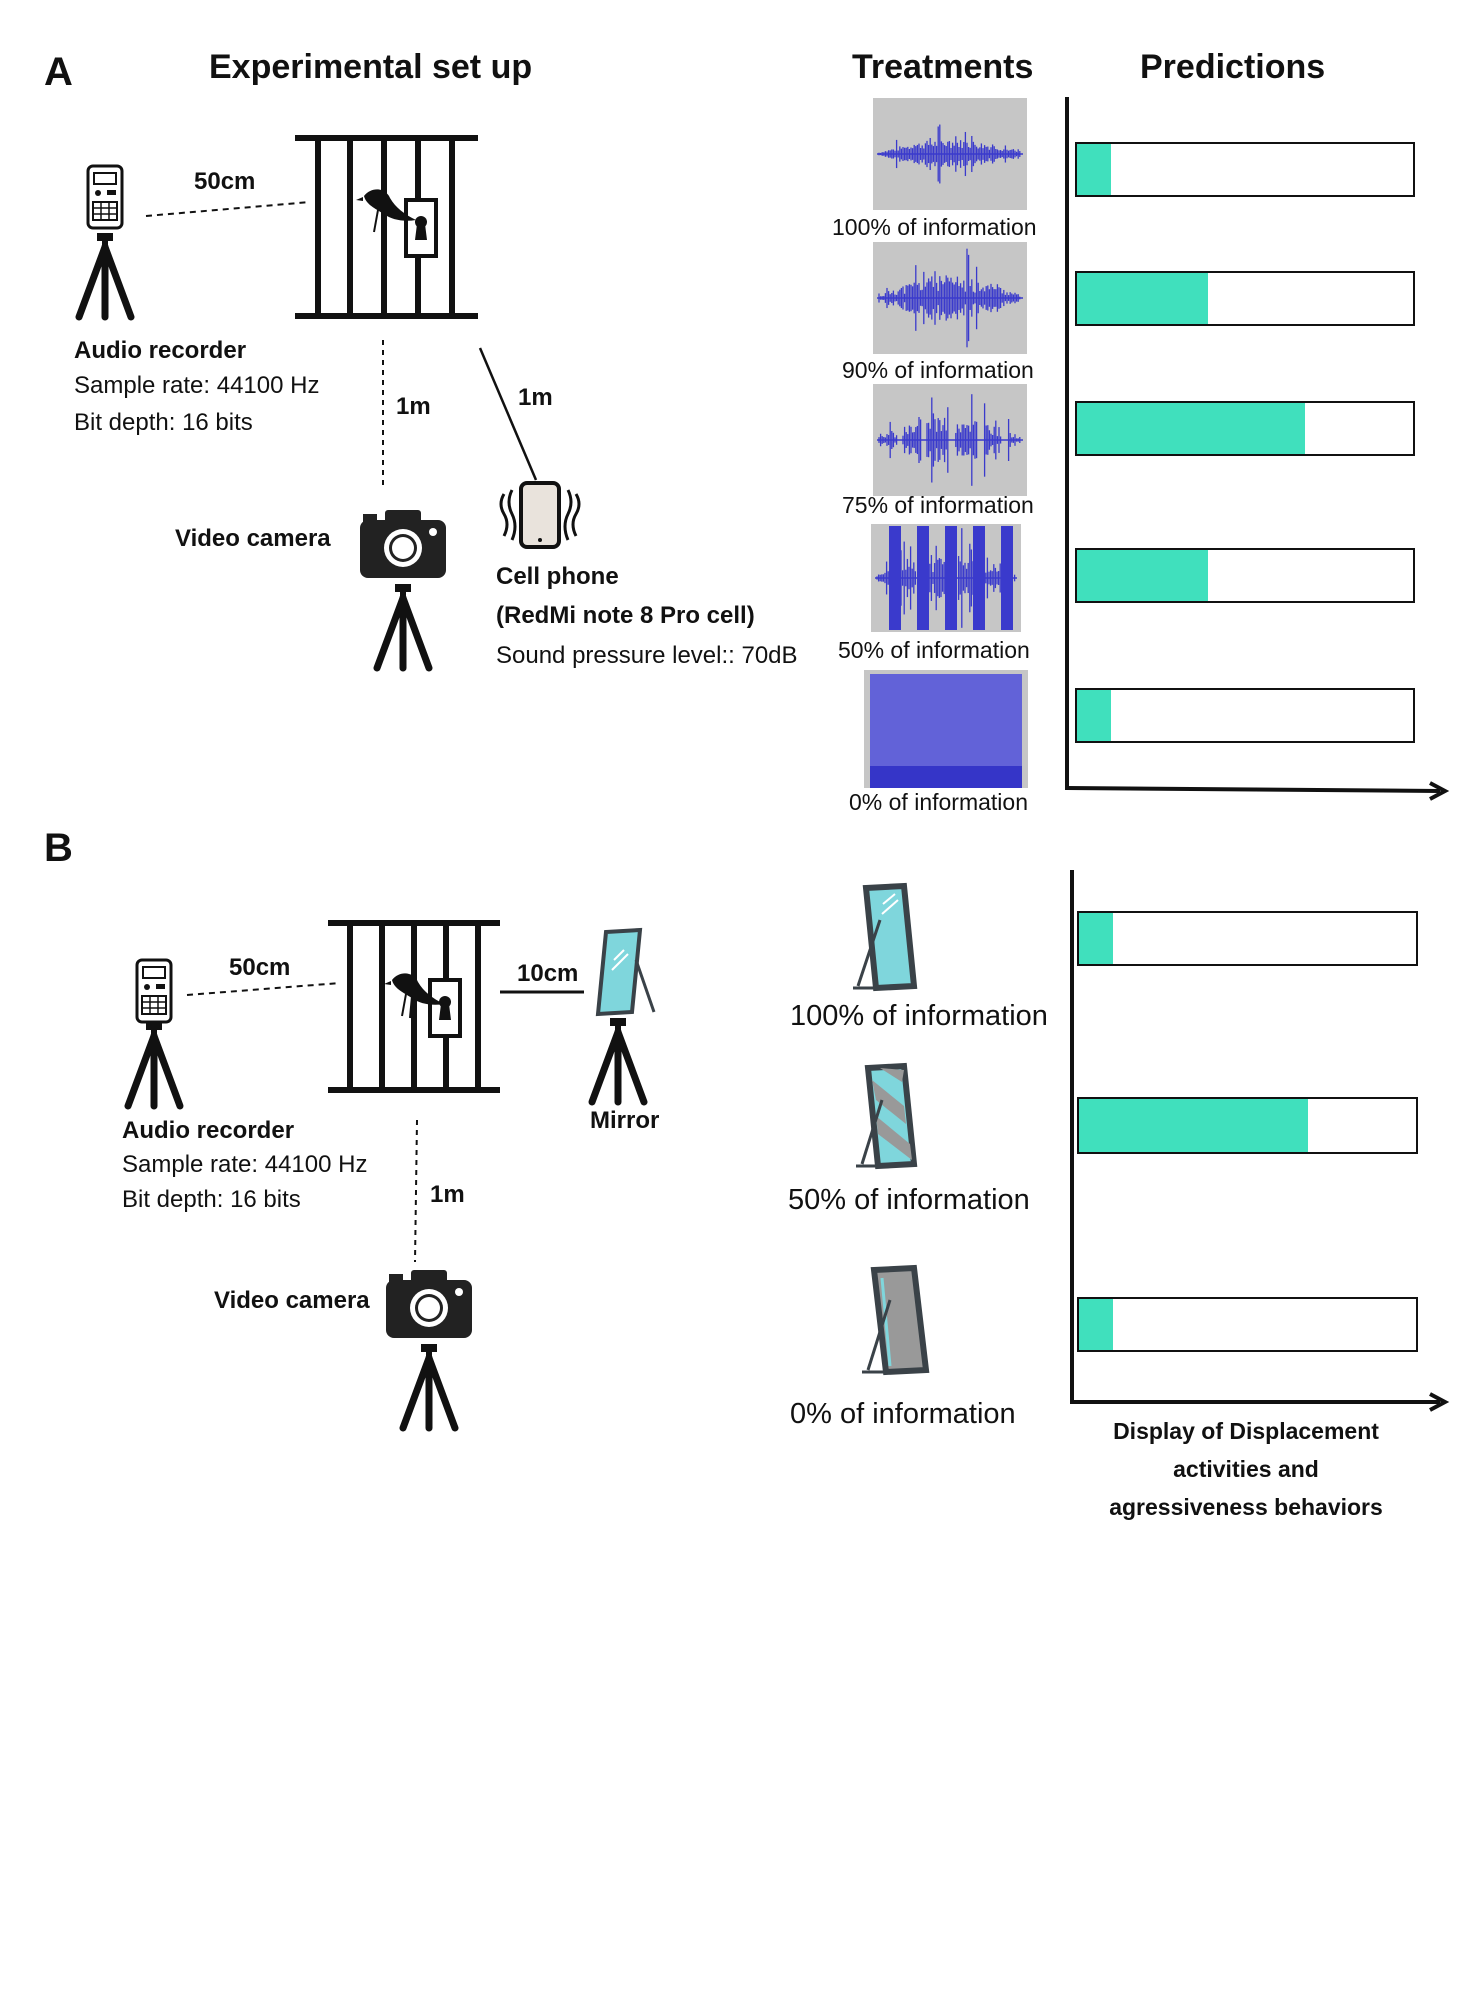 The width and height of the screenshot is (1462, 2000). I want to click on axis-arrow-a, so click(1439, 791).